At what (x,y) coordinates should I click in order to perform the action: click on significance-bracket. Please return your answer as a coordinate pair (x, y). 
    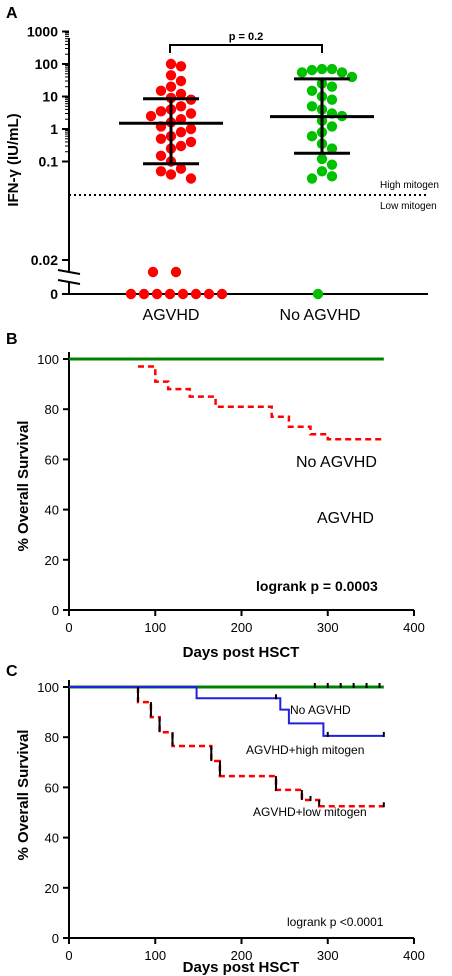
    Looking at the image, I should click on (246, 48).